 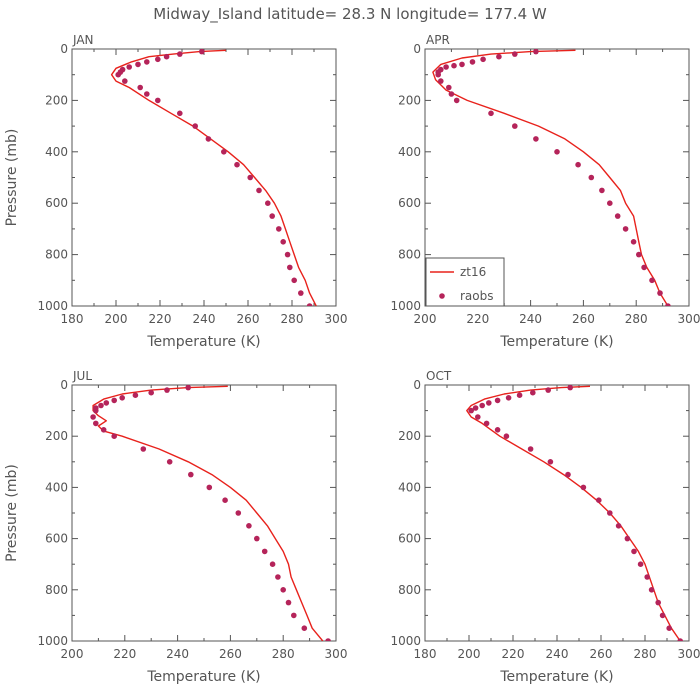 I want to click on legend-swatch-marker, so click(x=442, y=296).